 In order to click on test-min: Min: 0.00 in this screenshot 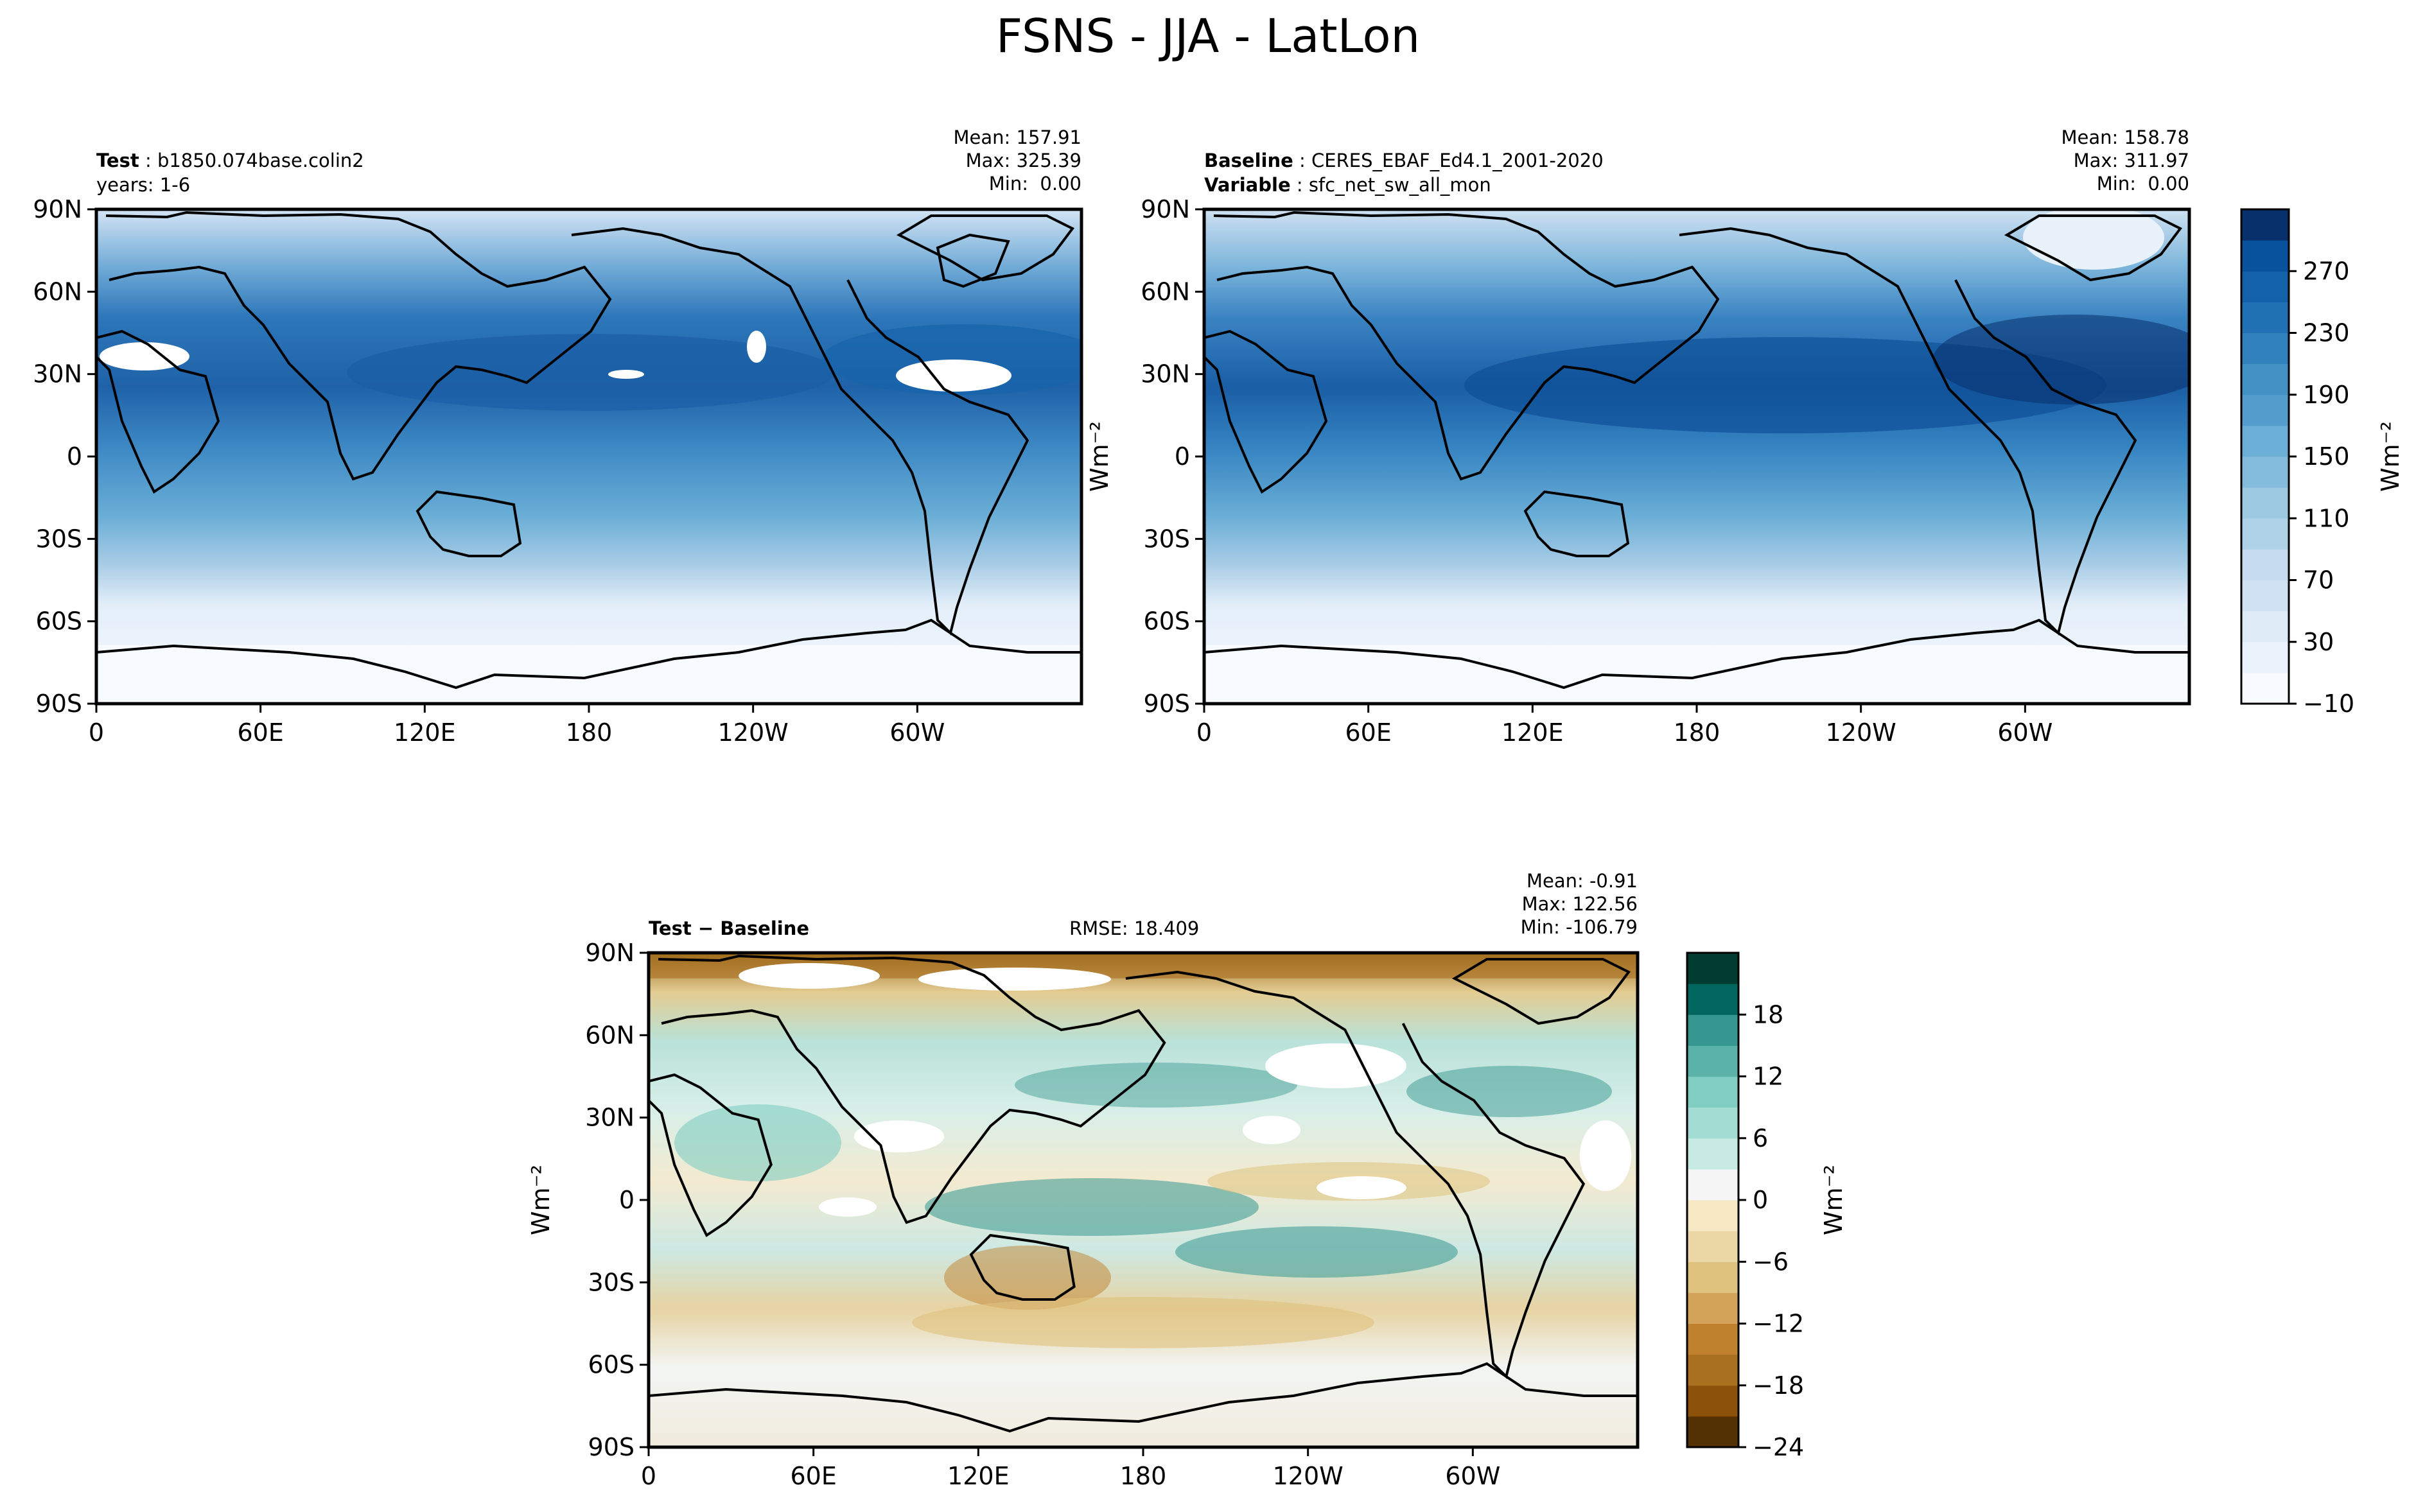, I will do `click(1034, 184)`.